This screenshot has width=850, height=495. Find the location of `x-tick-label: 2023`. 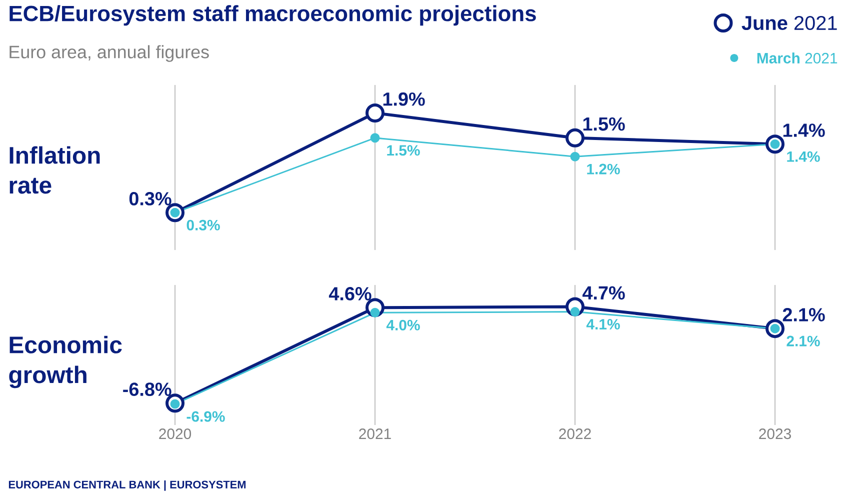

x-tick-label: 2023 is located at coordinates (775, 434).